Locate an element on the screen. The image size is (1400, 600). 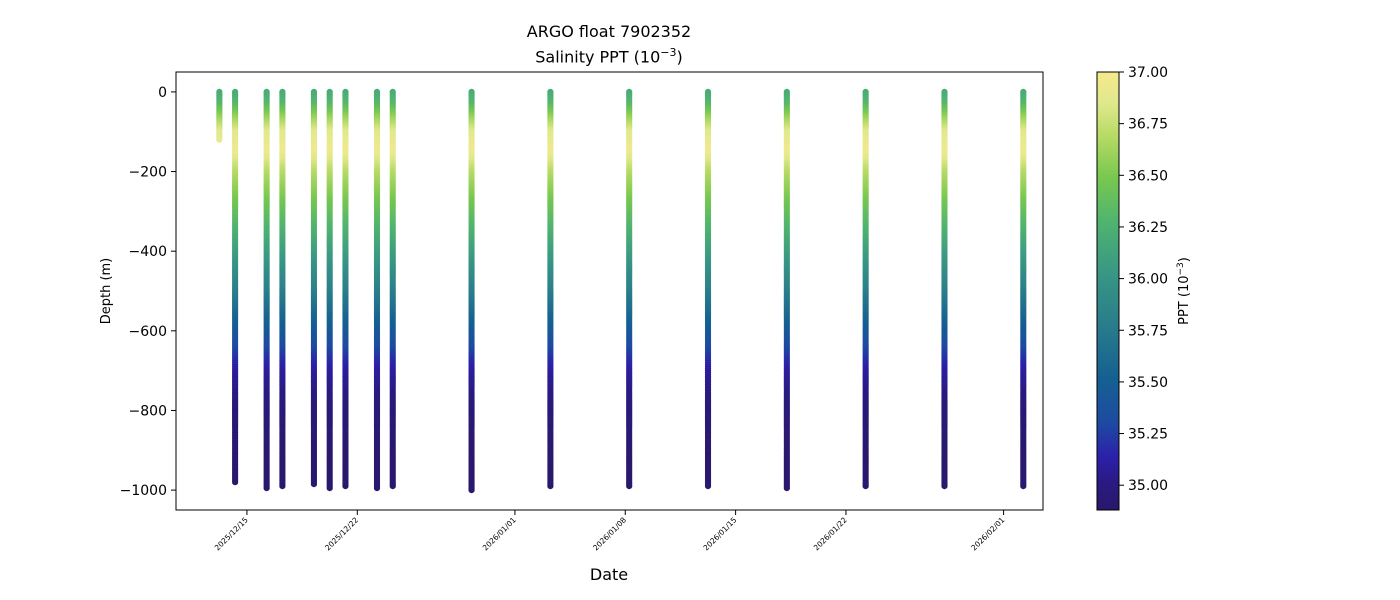
x-tick-label: 2026/01/01 is located at coordinates (499, 533).